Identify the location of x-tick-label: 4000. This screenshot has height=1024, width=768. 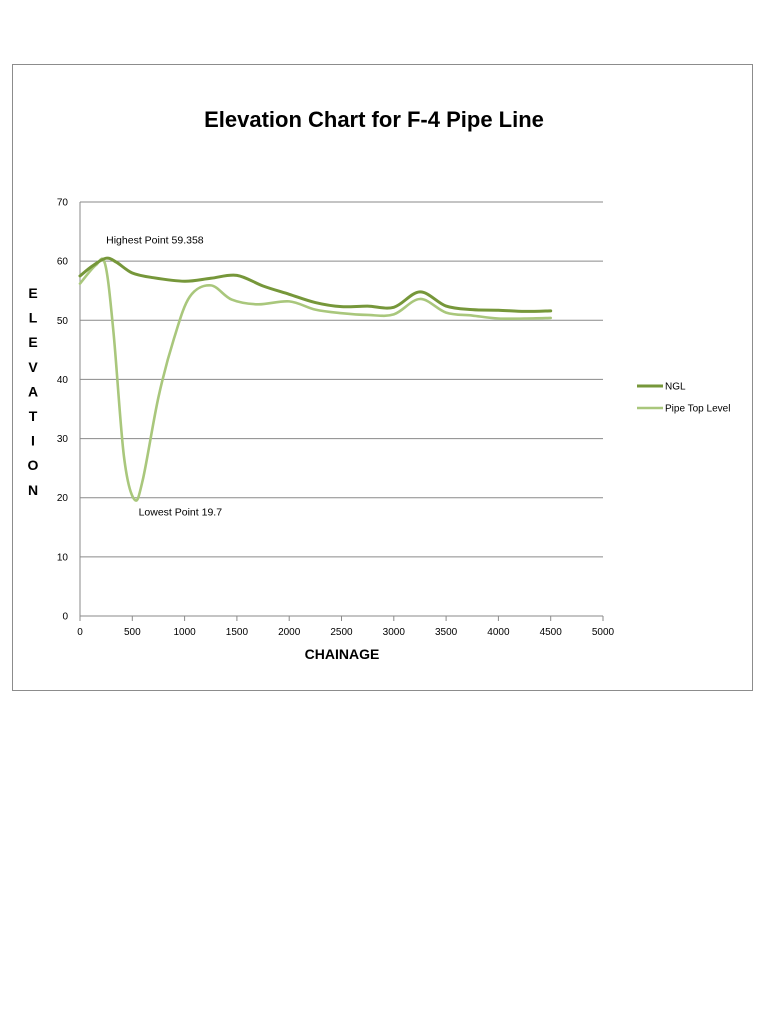
(498, 632).